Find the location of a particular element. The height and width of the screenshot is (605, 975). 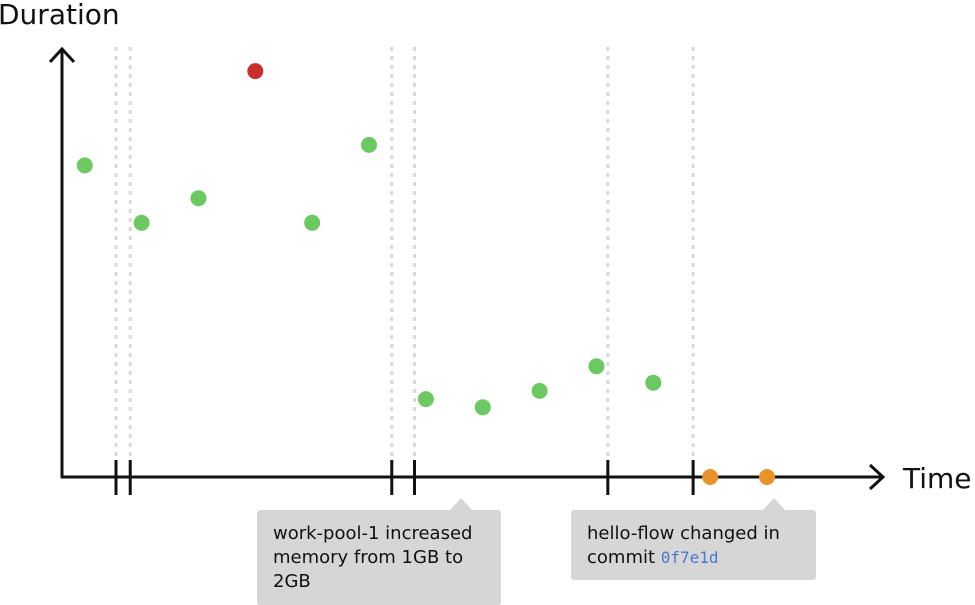

run-point-outlier is located at coordinates (255, 71).